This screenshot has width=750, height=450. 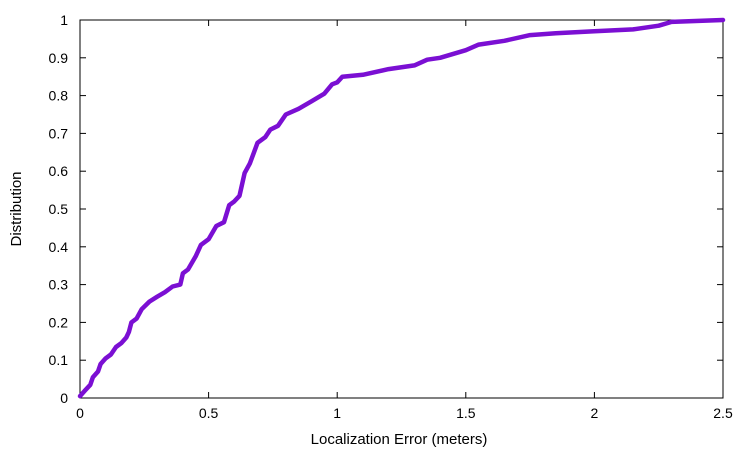 I want to click on y-tick-label: 1, so click(x=64, y=20).